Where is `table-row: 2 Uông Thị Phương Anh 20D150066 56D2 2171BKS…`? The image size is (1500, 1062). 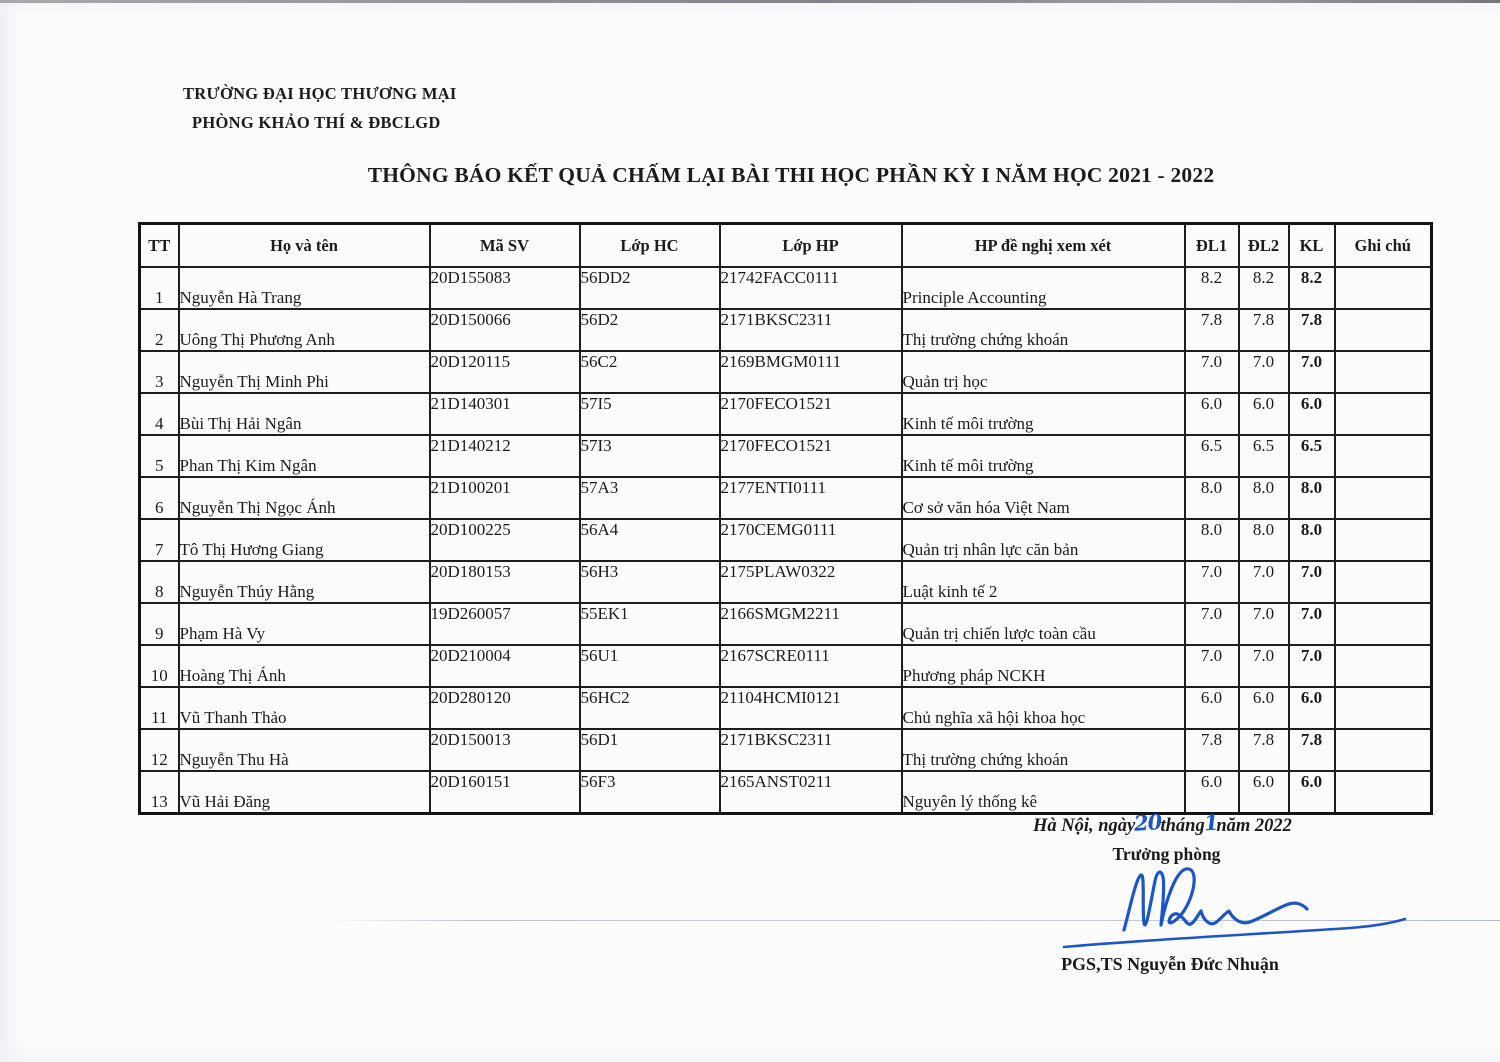
table-row: 2 Uông Thị Phương Anh 20D150066 56D2 2171BKS… is located at coordinates (785, 330).